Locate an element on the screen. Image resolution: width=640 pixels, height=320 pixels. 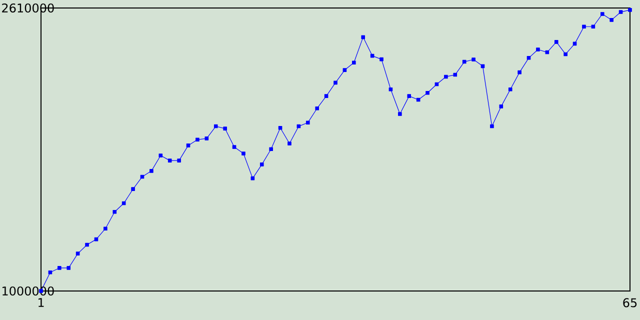
y-tick-label: 2610000 is located at coordinates (28, 8).